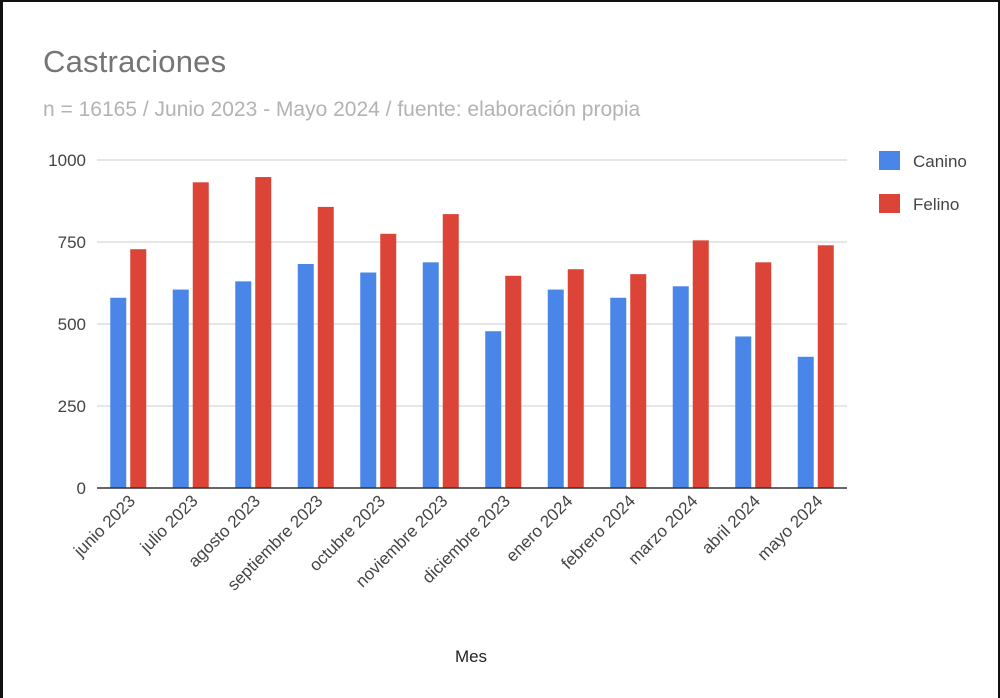 The width and height of the screenshot is (1000, 698). I want to click on legend-label-felino: Felino, so click(936, 204).